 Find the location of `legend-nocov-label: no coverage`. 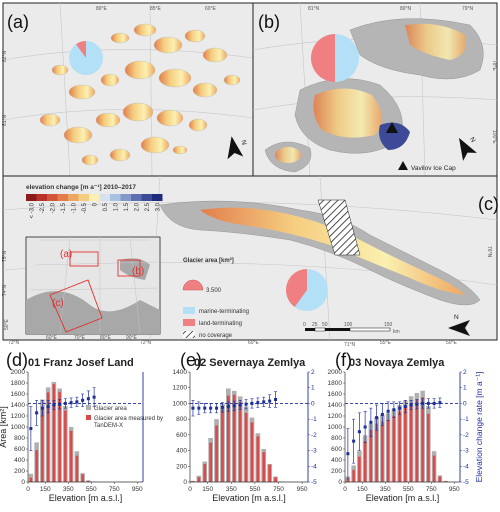

legend-nocov-label: no coverage is located at coordinates (216, 336).